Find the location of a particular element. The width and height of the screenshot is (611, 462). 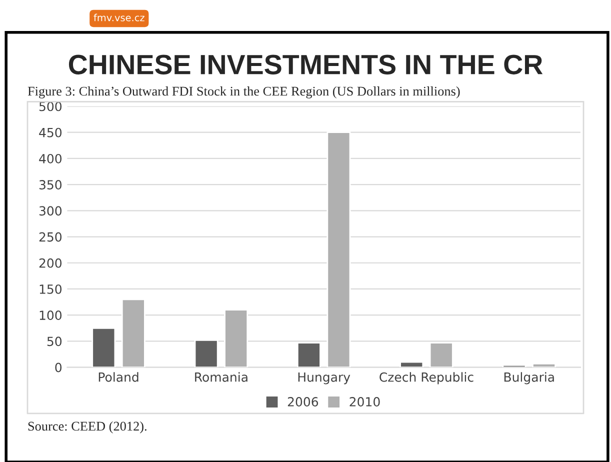

chart-subtitle: Figure 3: China’s Outward FDI Stock in the CEE Region (US Dollars in millions) is located at coordinates (244, 92).